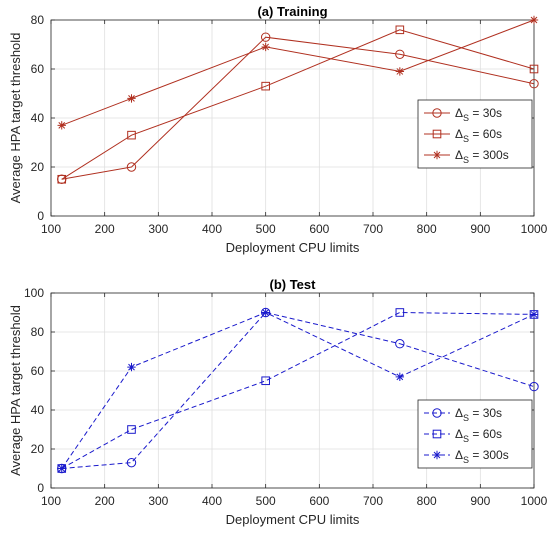 The height and width of the screenshot is (534, 550). I want to click on chart-2-x-tick-label: 900, so click(480, 501).